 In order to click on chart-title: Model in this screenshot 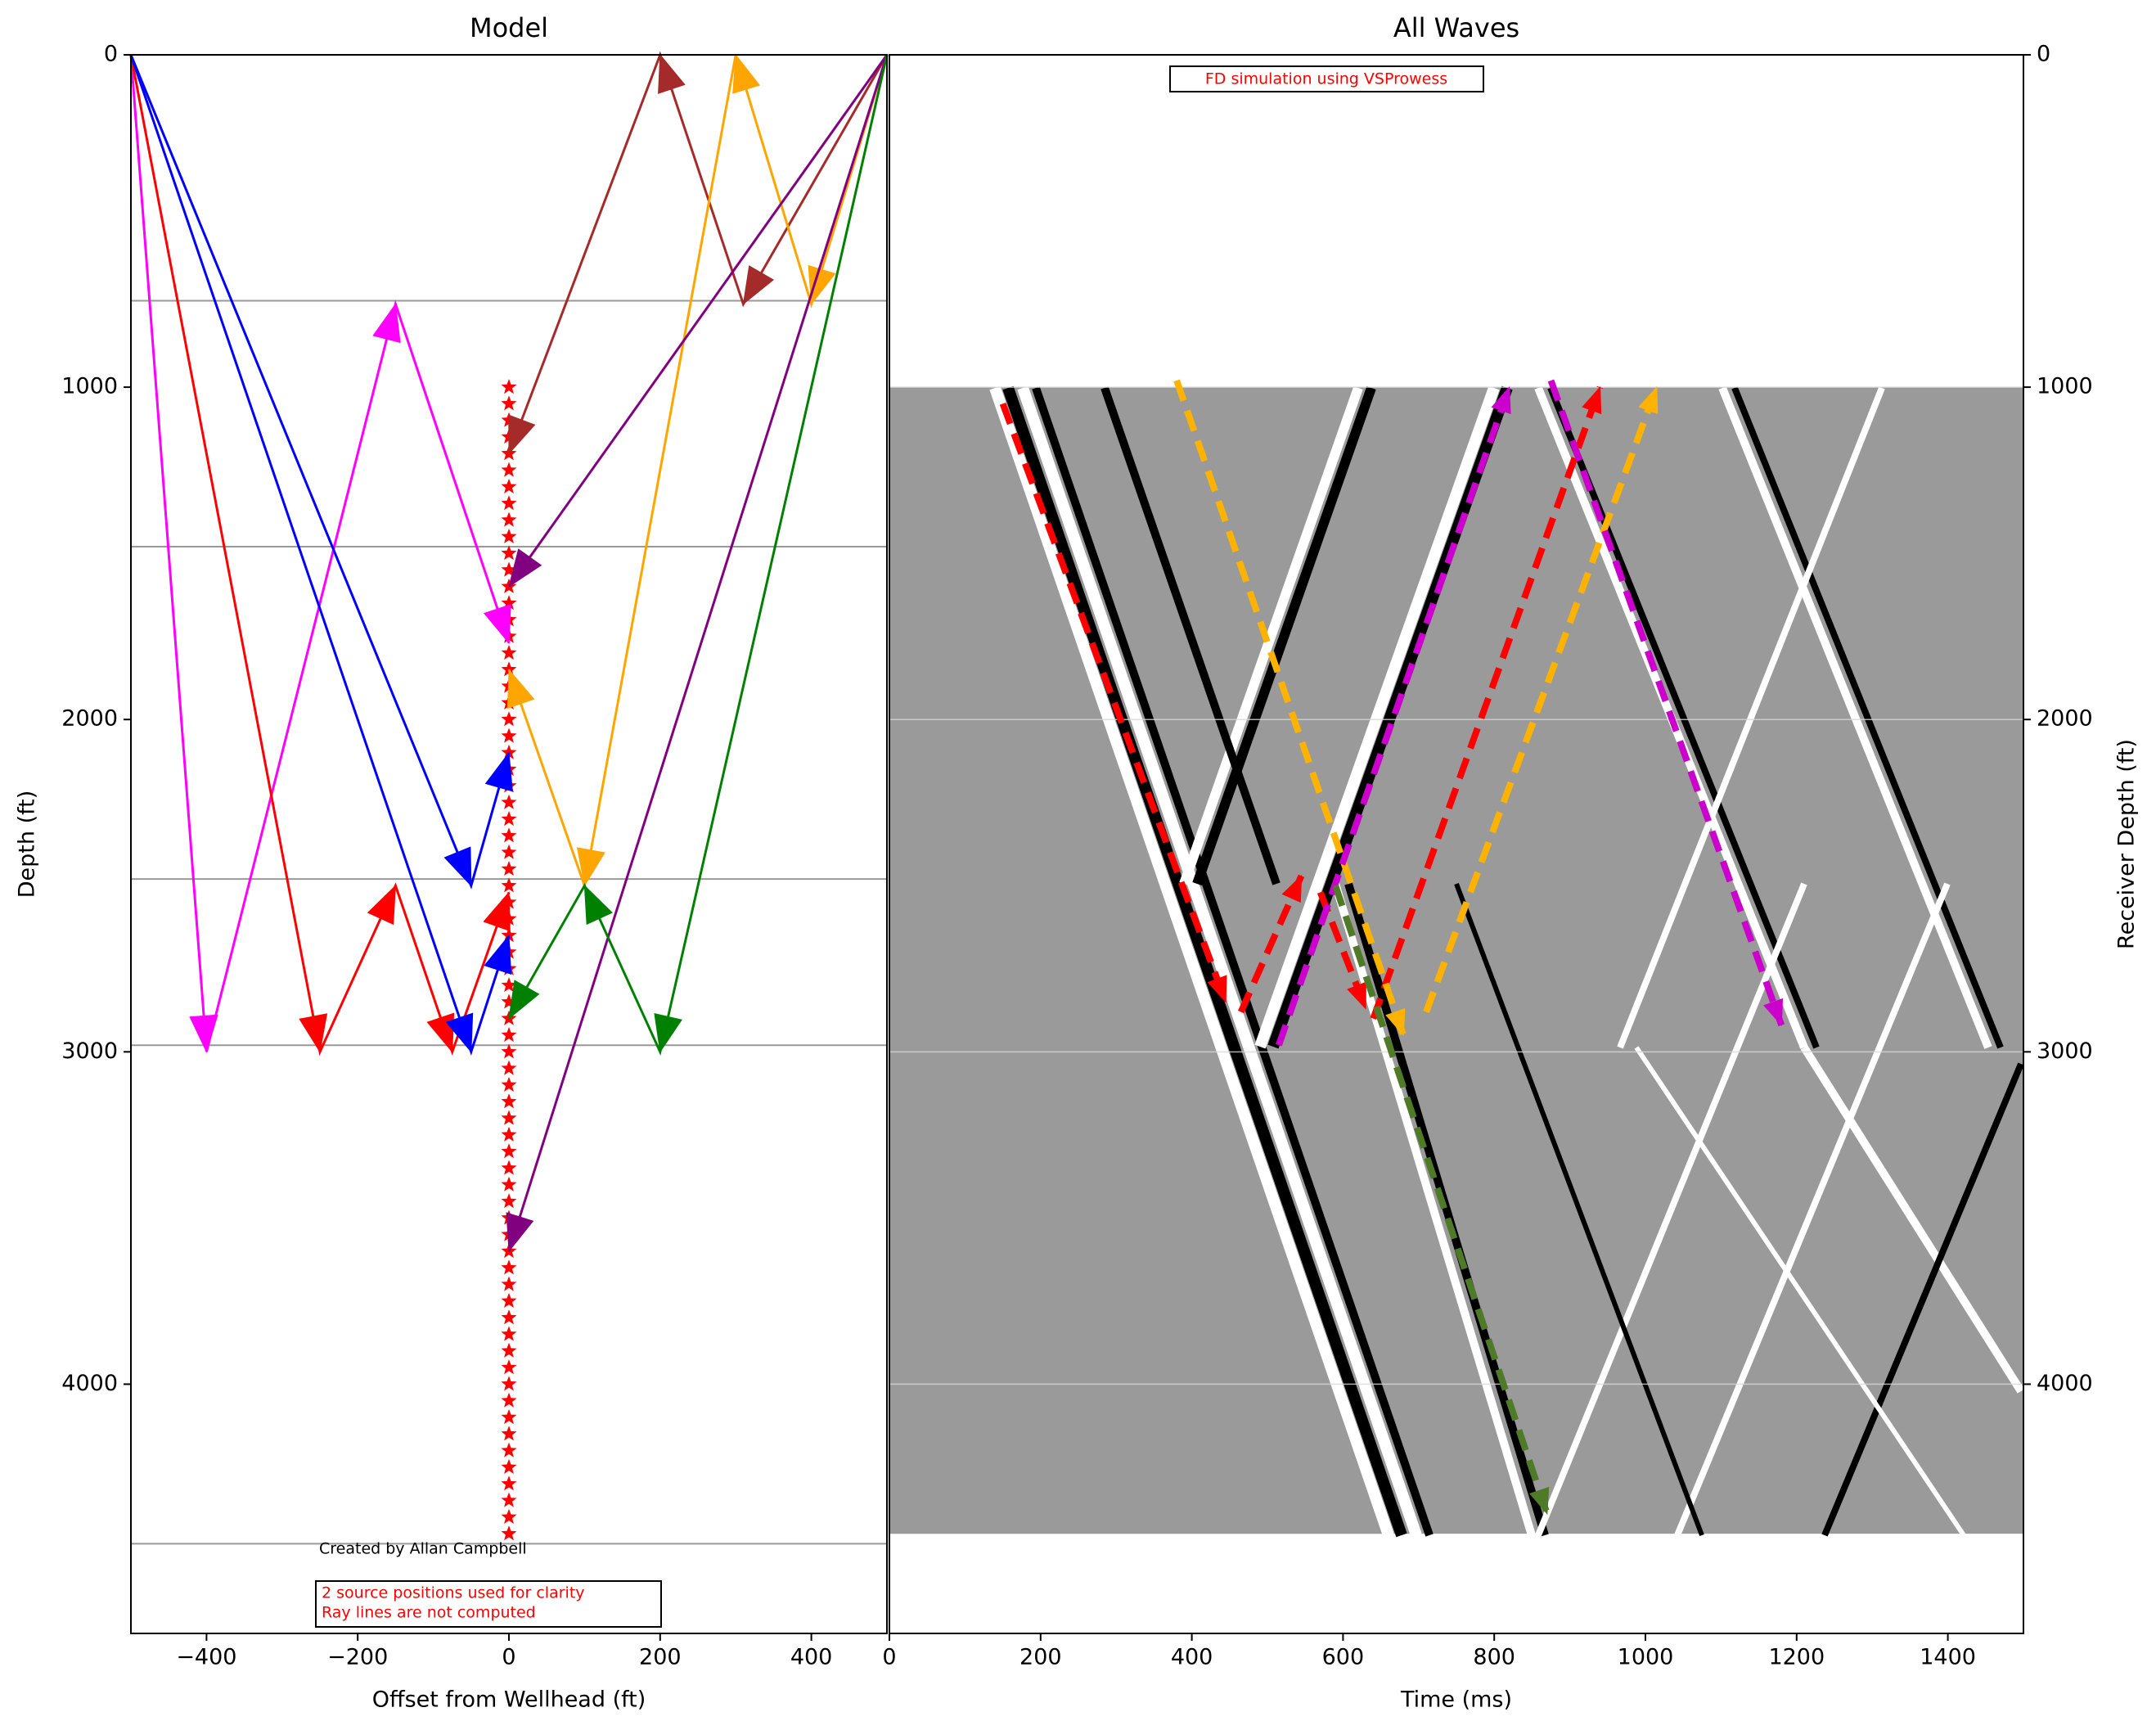, I will do `click(509, 27)`.